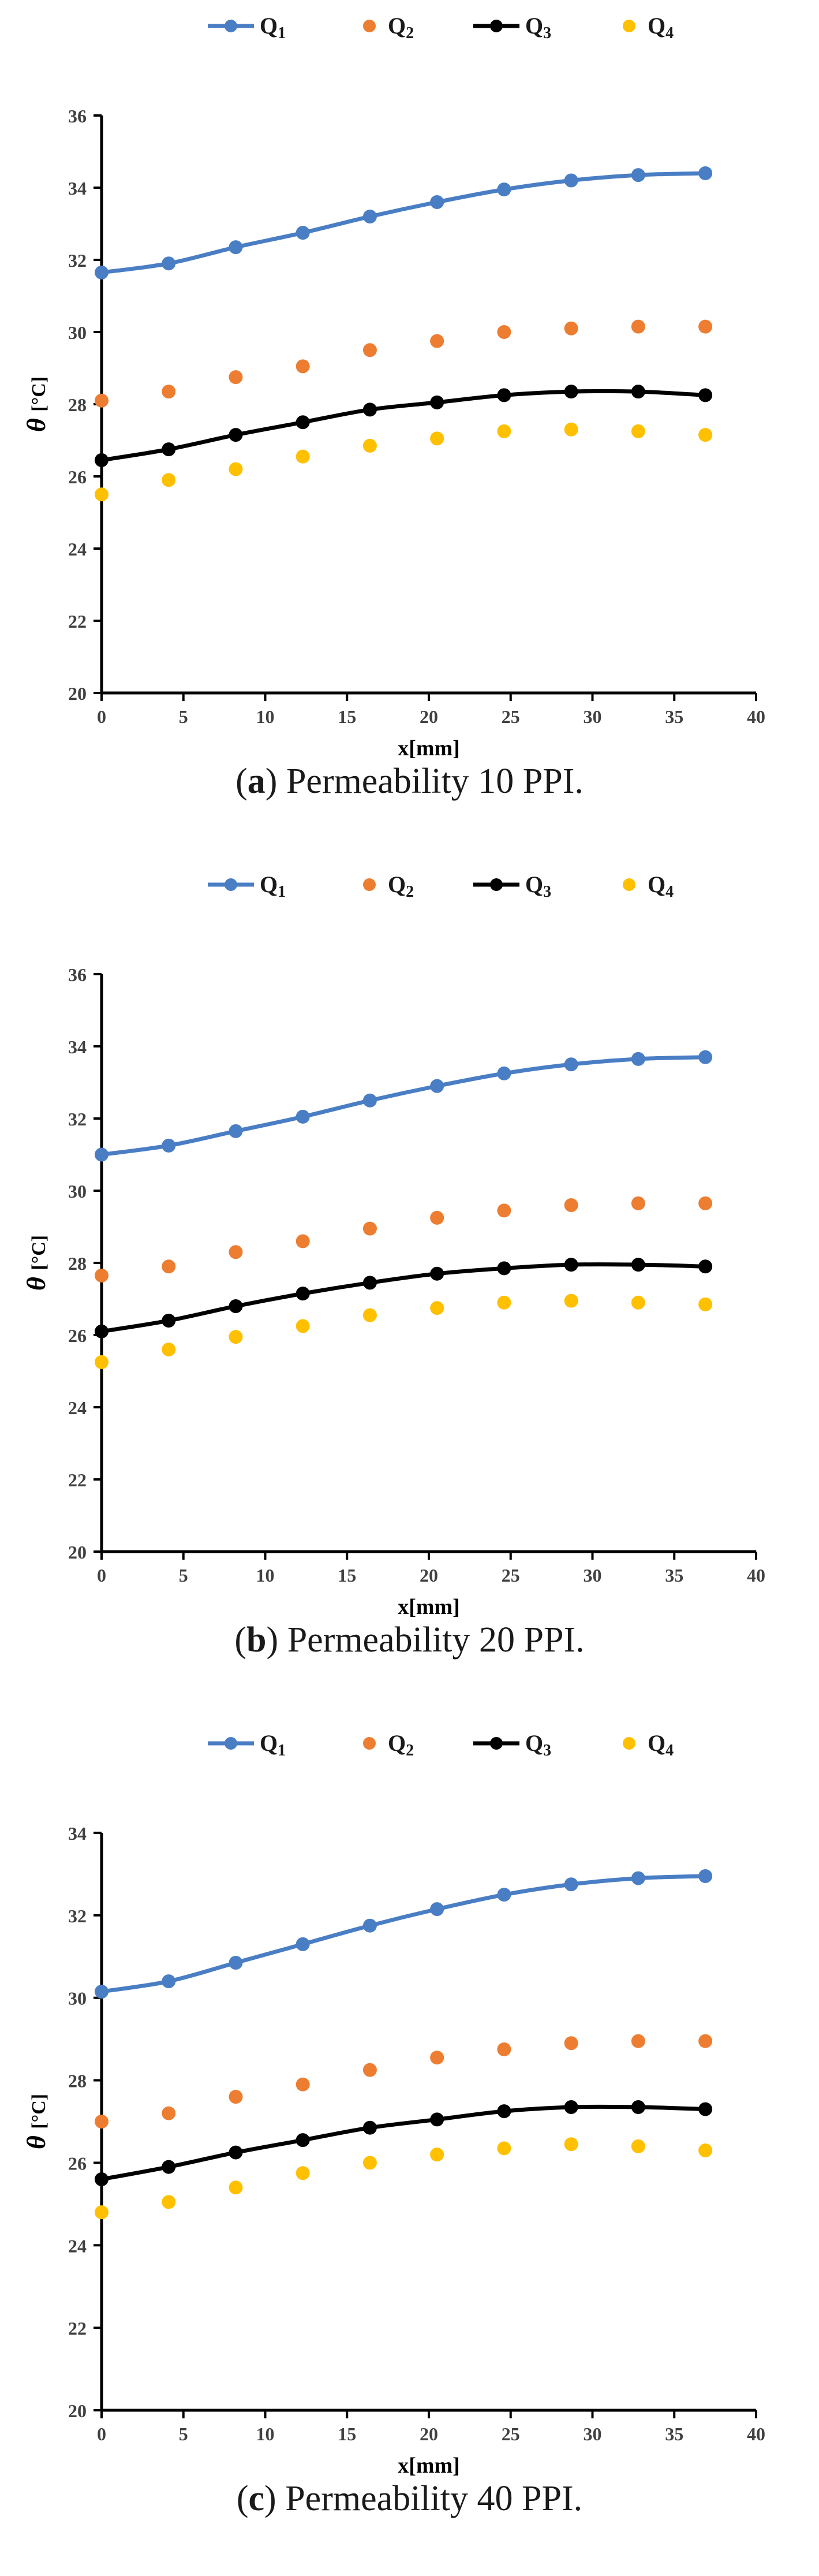 The width and height of the screenshot is (819, 2576). Describe the element at coordinates (77, 2410) in the screenshot. I see `y-tick-label: 20` at that location.